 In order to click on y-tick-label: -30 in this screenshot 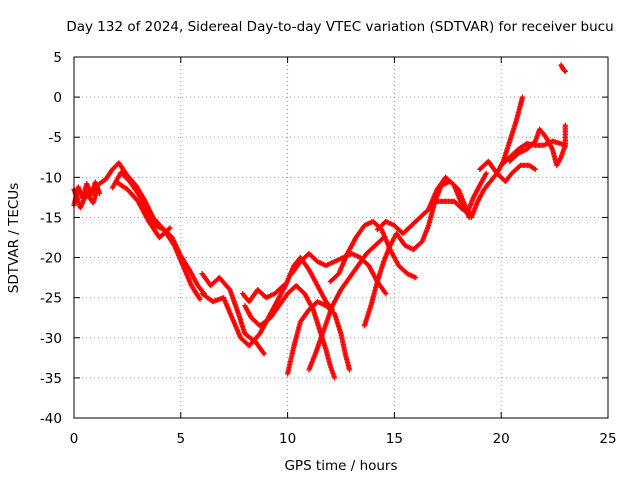, I will do `click(51, 339)`.